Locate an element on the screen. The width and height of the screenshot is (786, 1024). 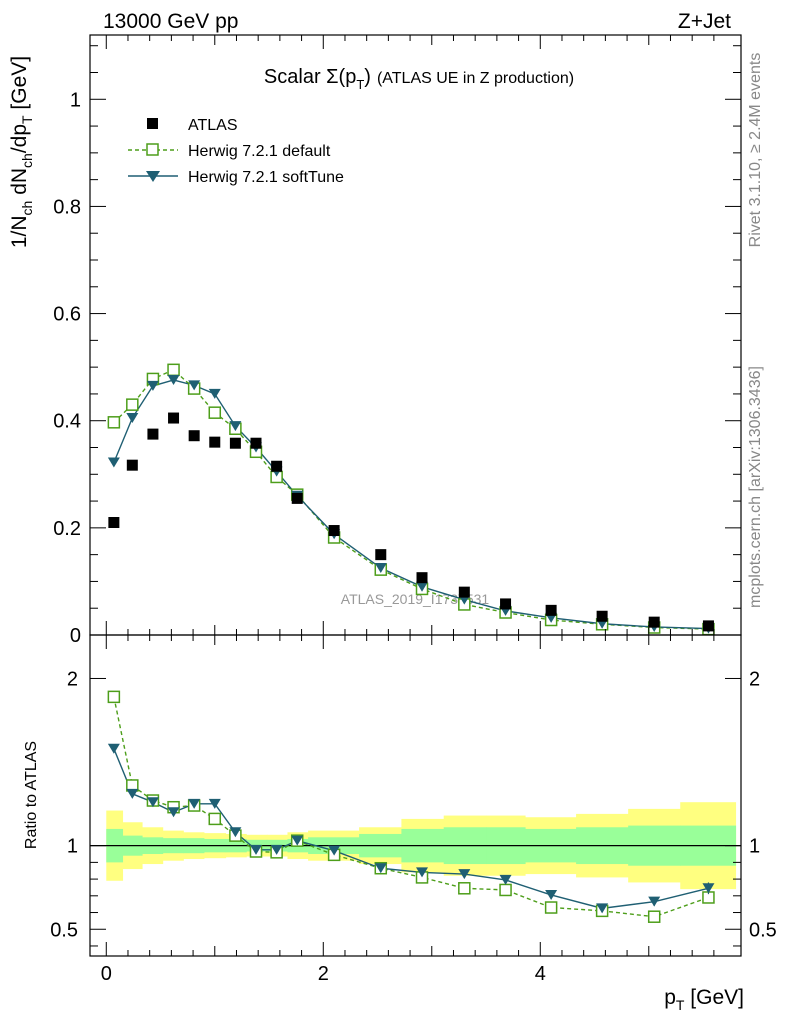
x-tick-label: 4 is located at coordinates (540, 974).